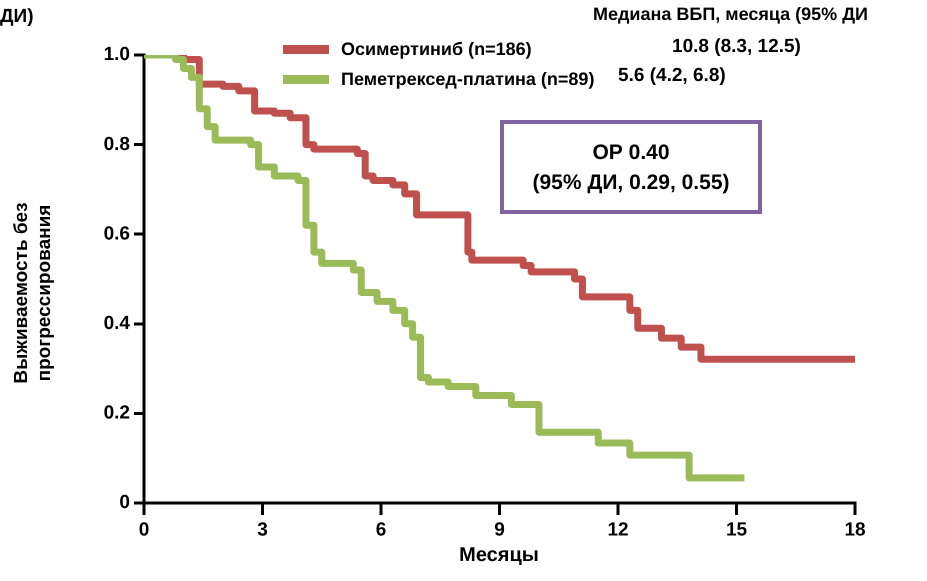 The height and width of the screenshot is (581, 927). I want to click on y-tick-label: 0.4, so click(117, 323).